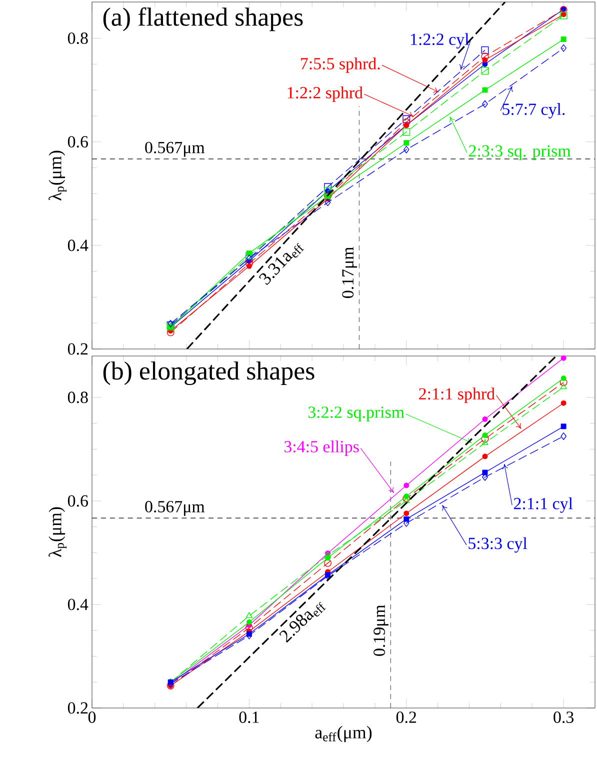 Image resolution: width=597 pixels, height=767 pixels. Describe the element at coordinates (343, 734) in the screenshot. I see `x-axis-title: a$_{eff}$(μm)` at that location.